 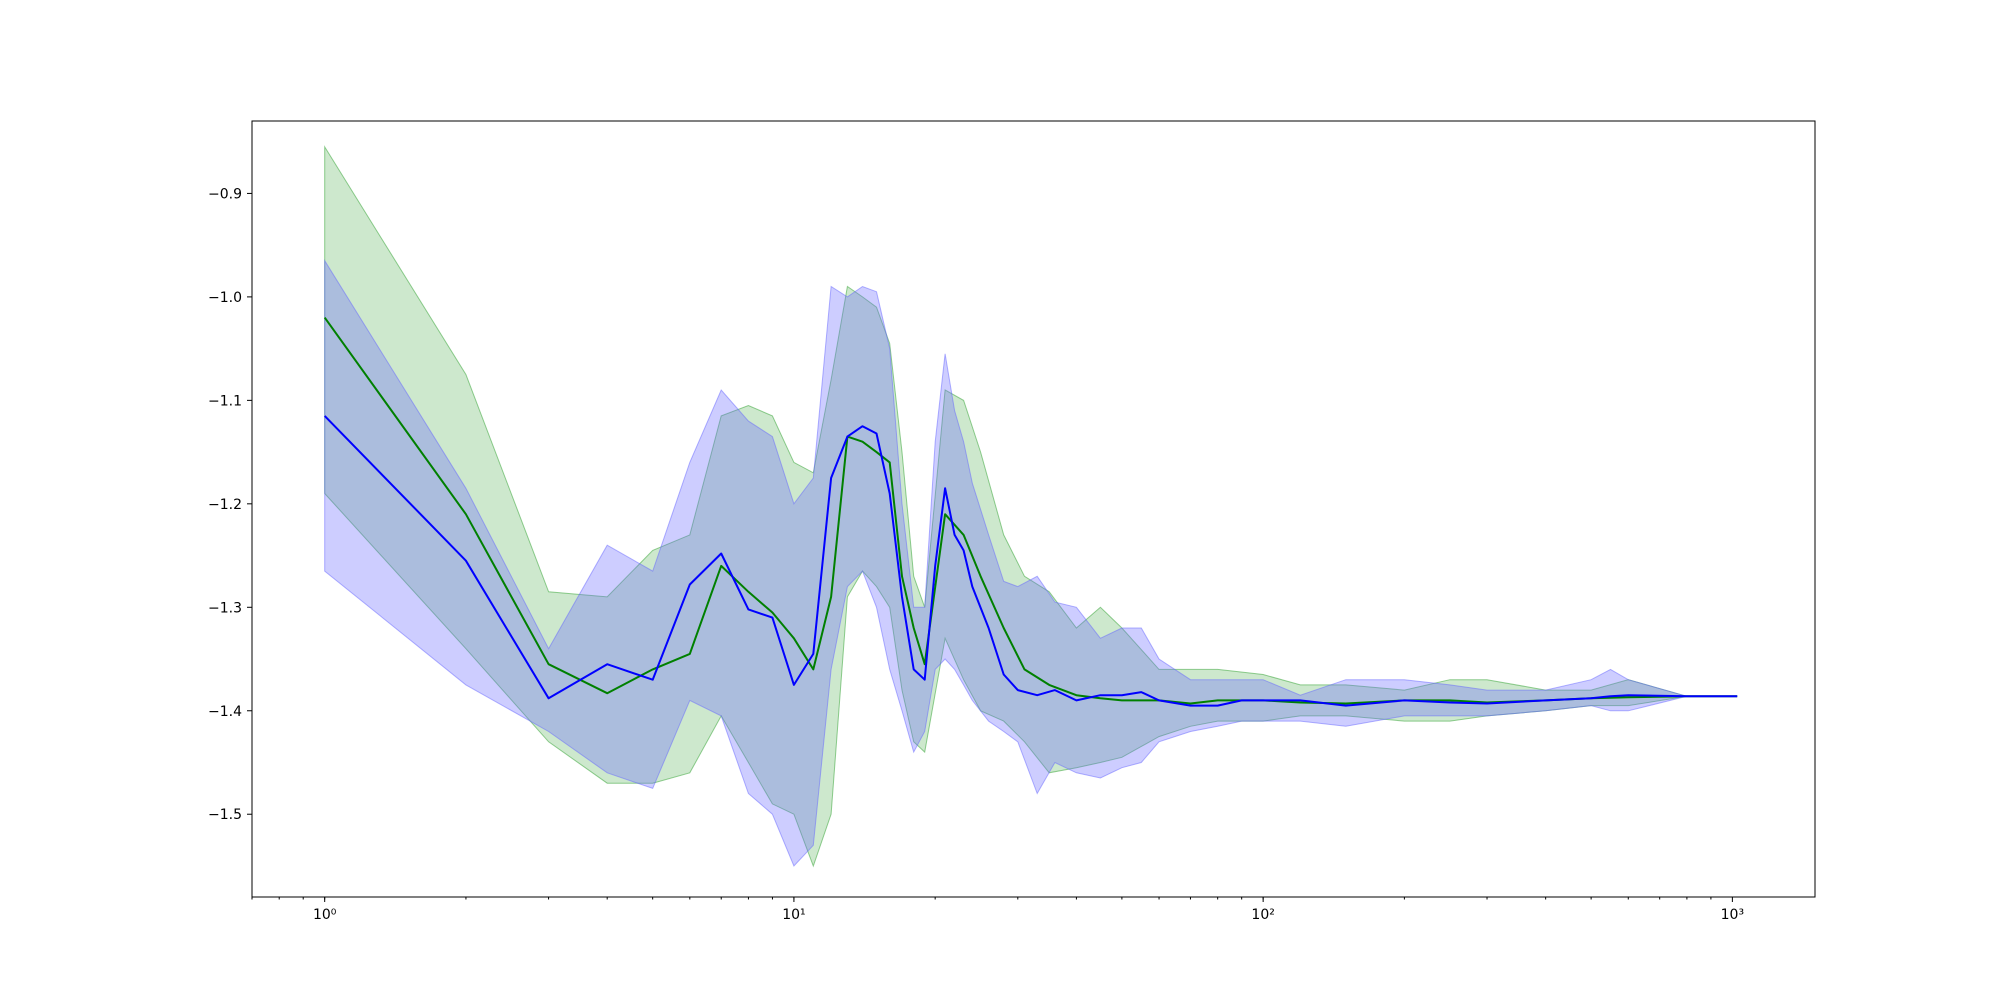 I want to click on y-tick-label: −1.5, so click(x=225, y=815).